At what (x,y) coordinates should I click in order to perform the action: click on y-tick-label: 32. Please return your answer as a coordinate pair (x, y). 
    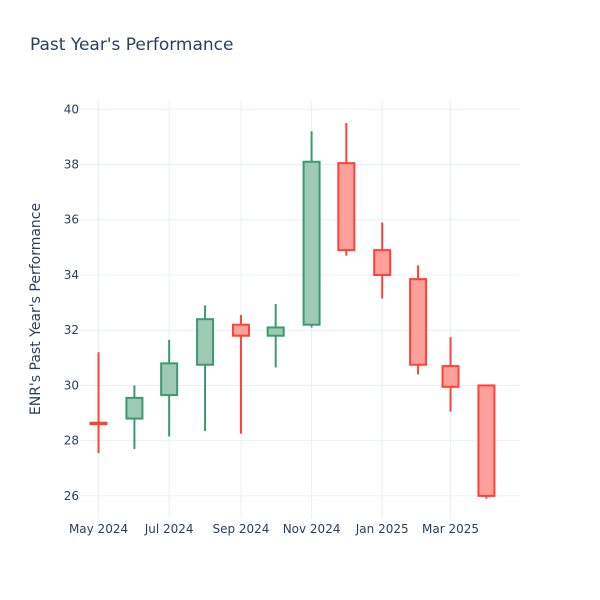
    Looking at the image, I should click on (71, 330).